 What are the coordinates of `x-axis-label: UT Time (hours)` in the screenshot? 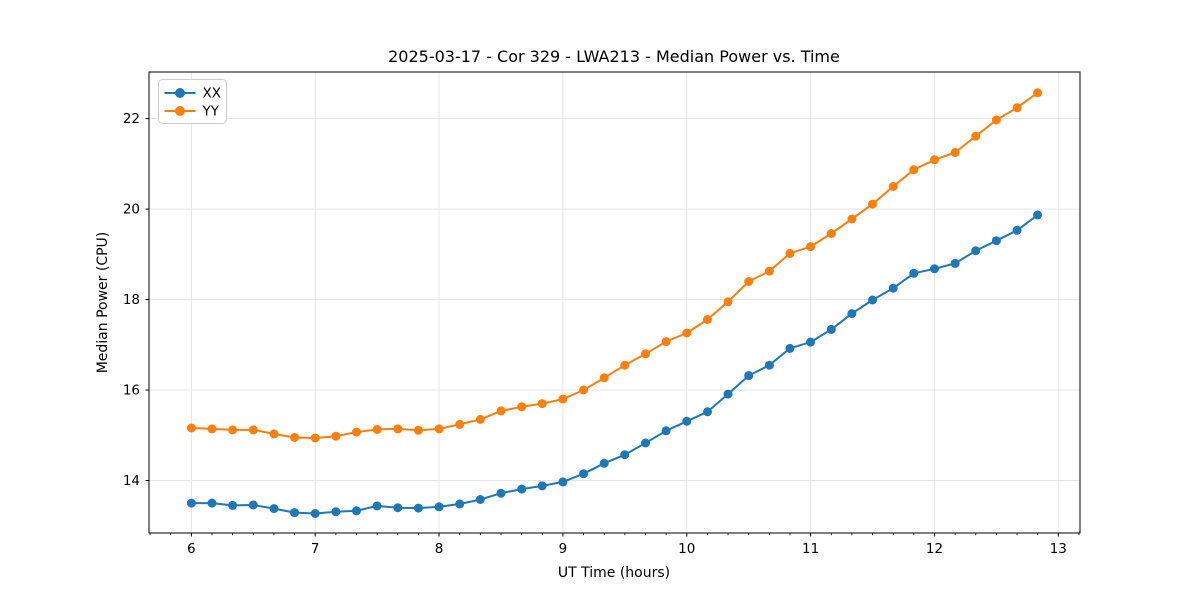 It's located at (614, 573).